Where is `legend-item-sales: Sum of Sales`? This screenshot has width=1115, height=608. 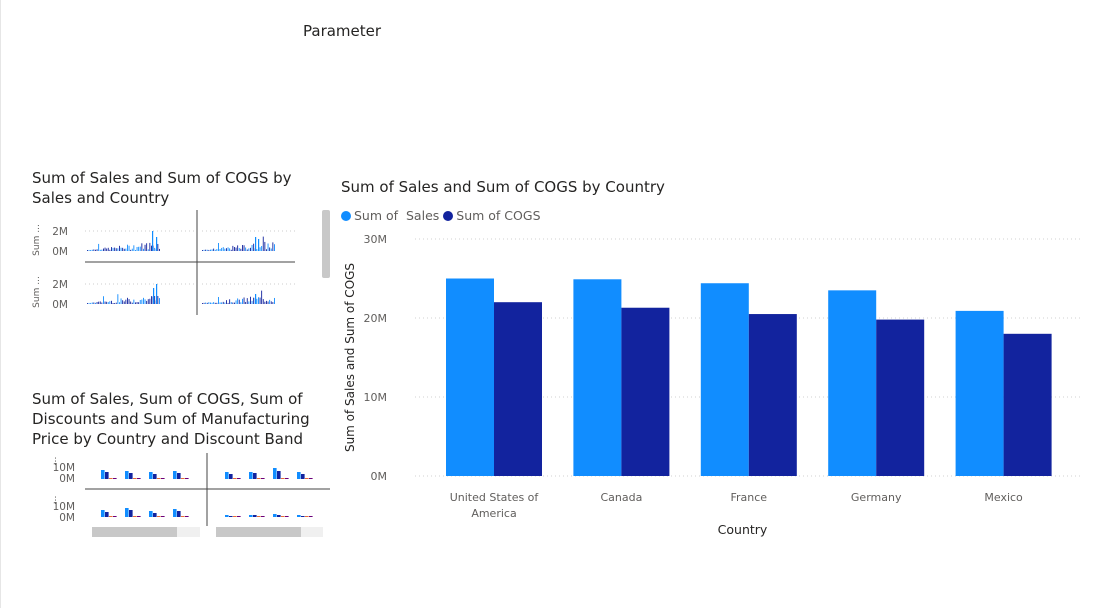
legend-item-sales: Sum of Sales is located at coordinates (390, 215).